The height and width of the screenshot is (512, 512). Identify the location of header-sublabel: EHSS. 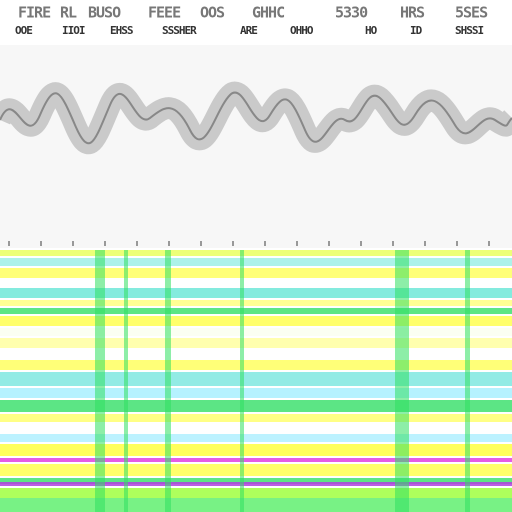
(121, 30).